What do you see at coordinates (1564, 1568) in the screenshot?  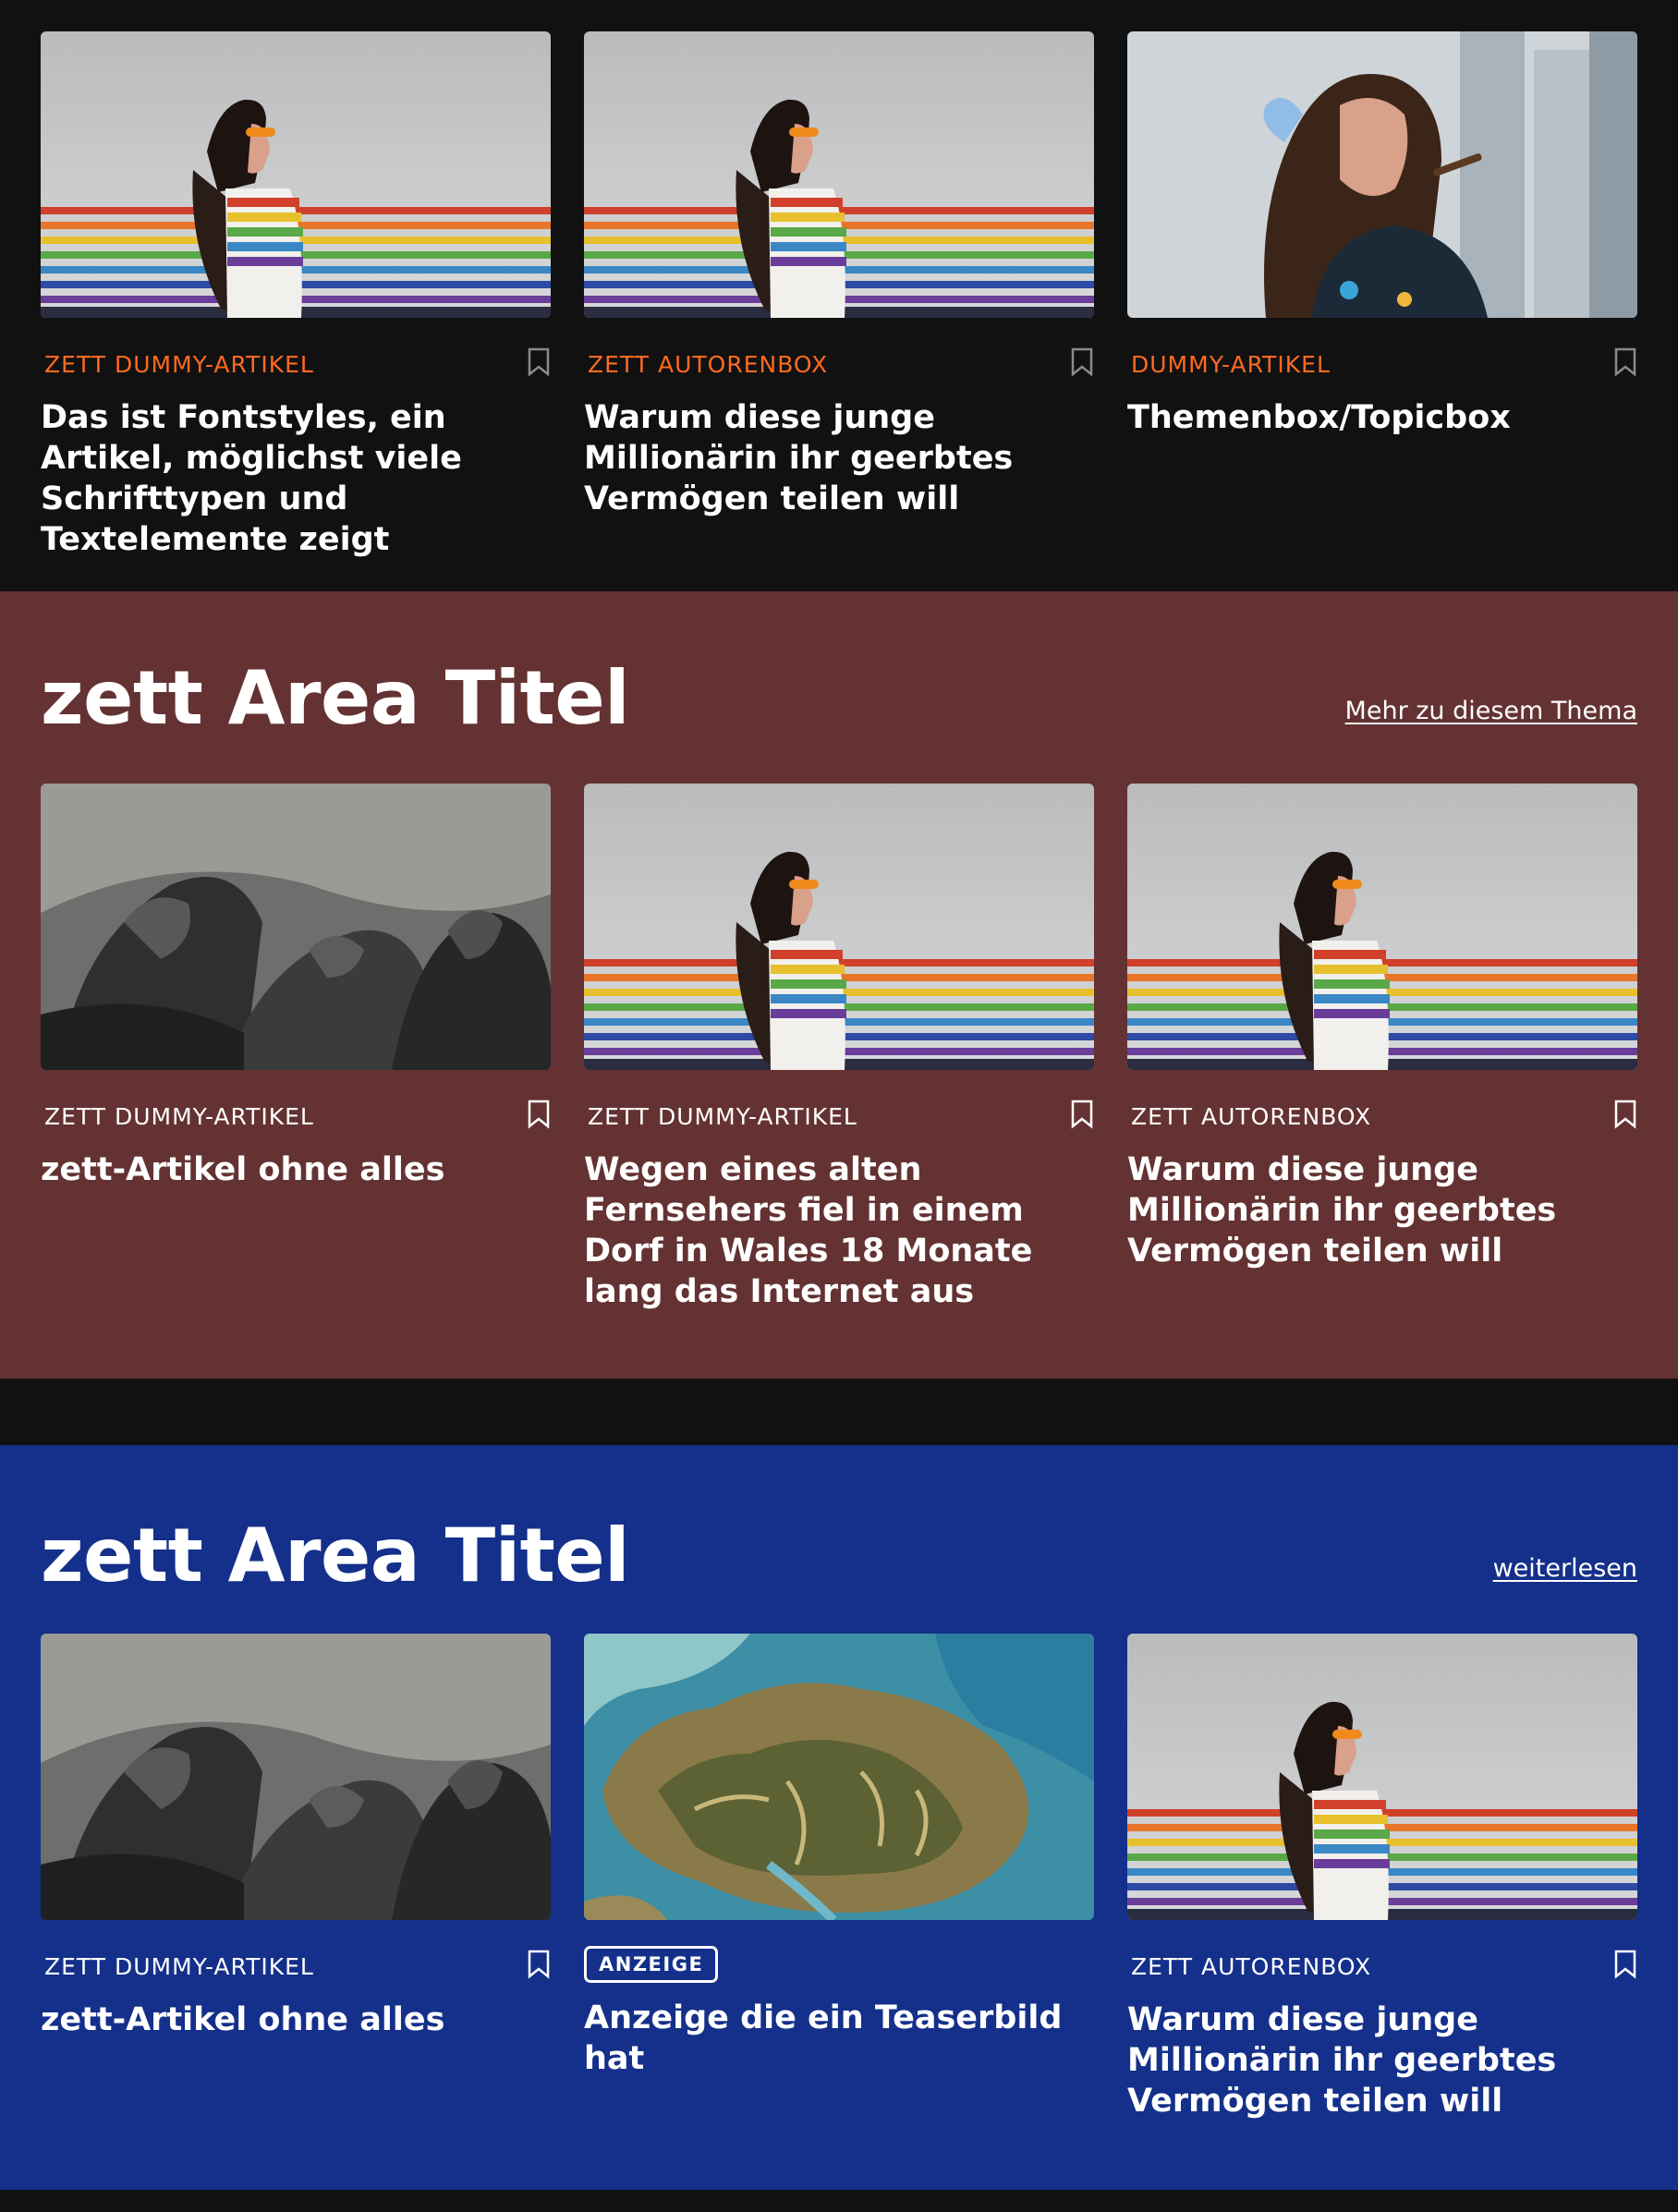 I see `area-more-link: weiterlesen` at bounding box center [1564, 1568].